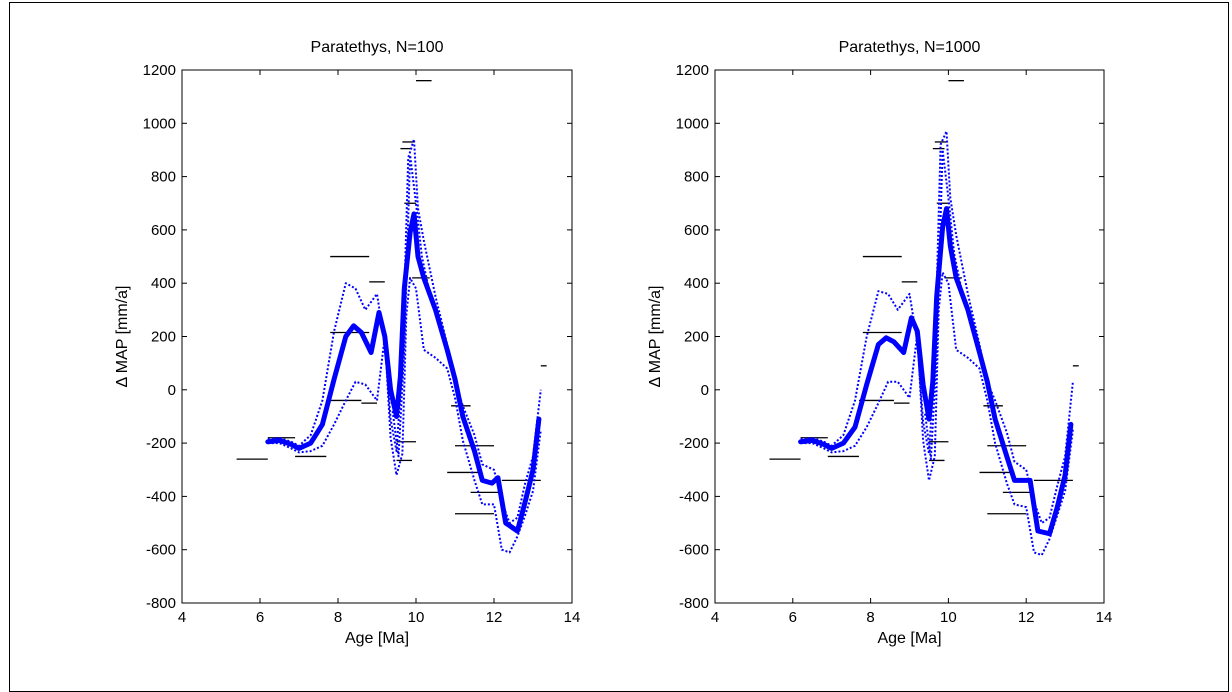 This screenshot has width=1232, height=692. I want to click on chart-title: Paratethys, N=1000, so click(910, 47).